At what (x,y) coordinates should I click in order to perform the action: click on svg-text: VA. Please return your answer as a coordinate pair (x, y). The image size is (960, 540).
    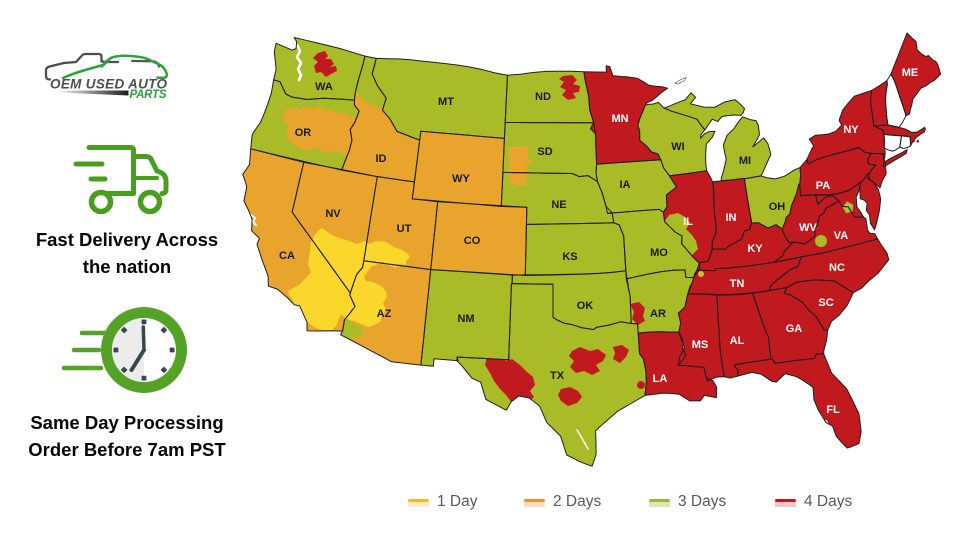
    Looking at the image, I should click on (841, 236).